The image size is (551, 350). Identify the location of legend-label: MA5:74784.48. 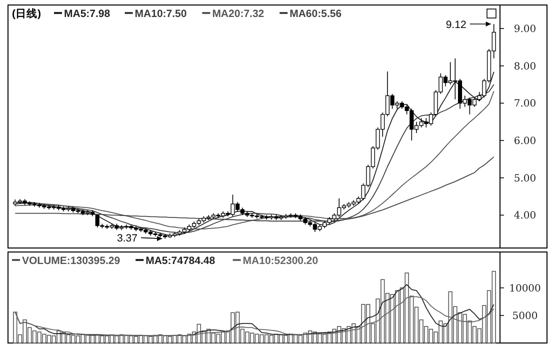
(181, 261).